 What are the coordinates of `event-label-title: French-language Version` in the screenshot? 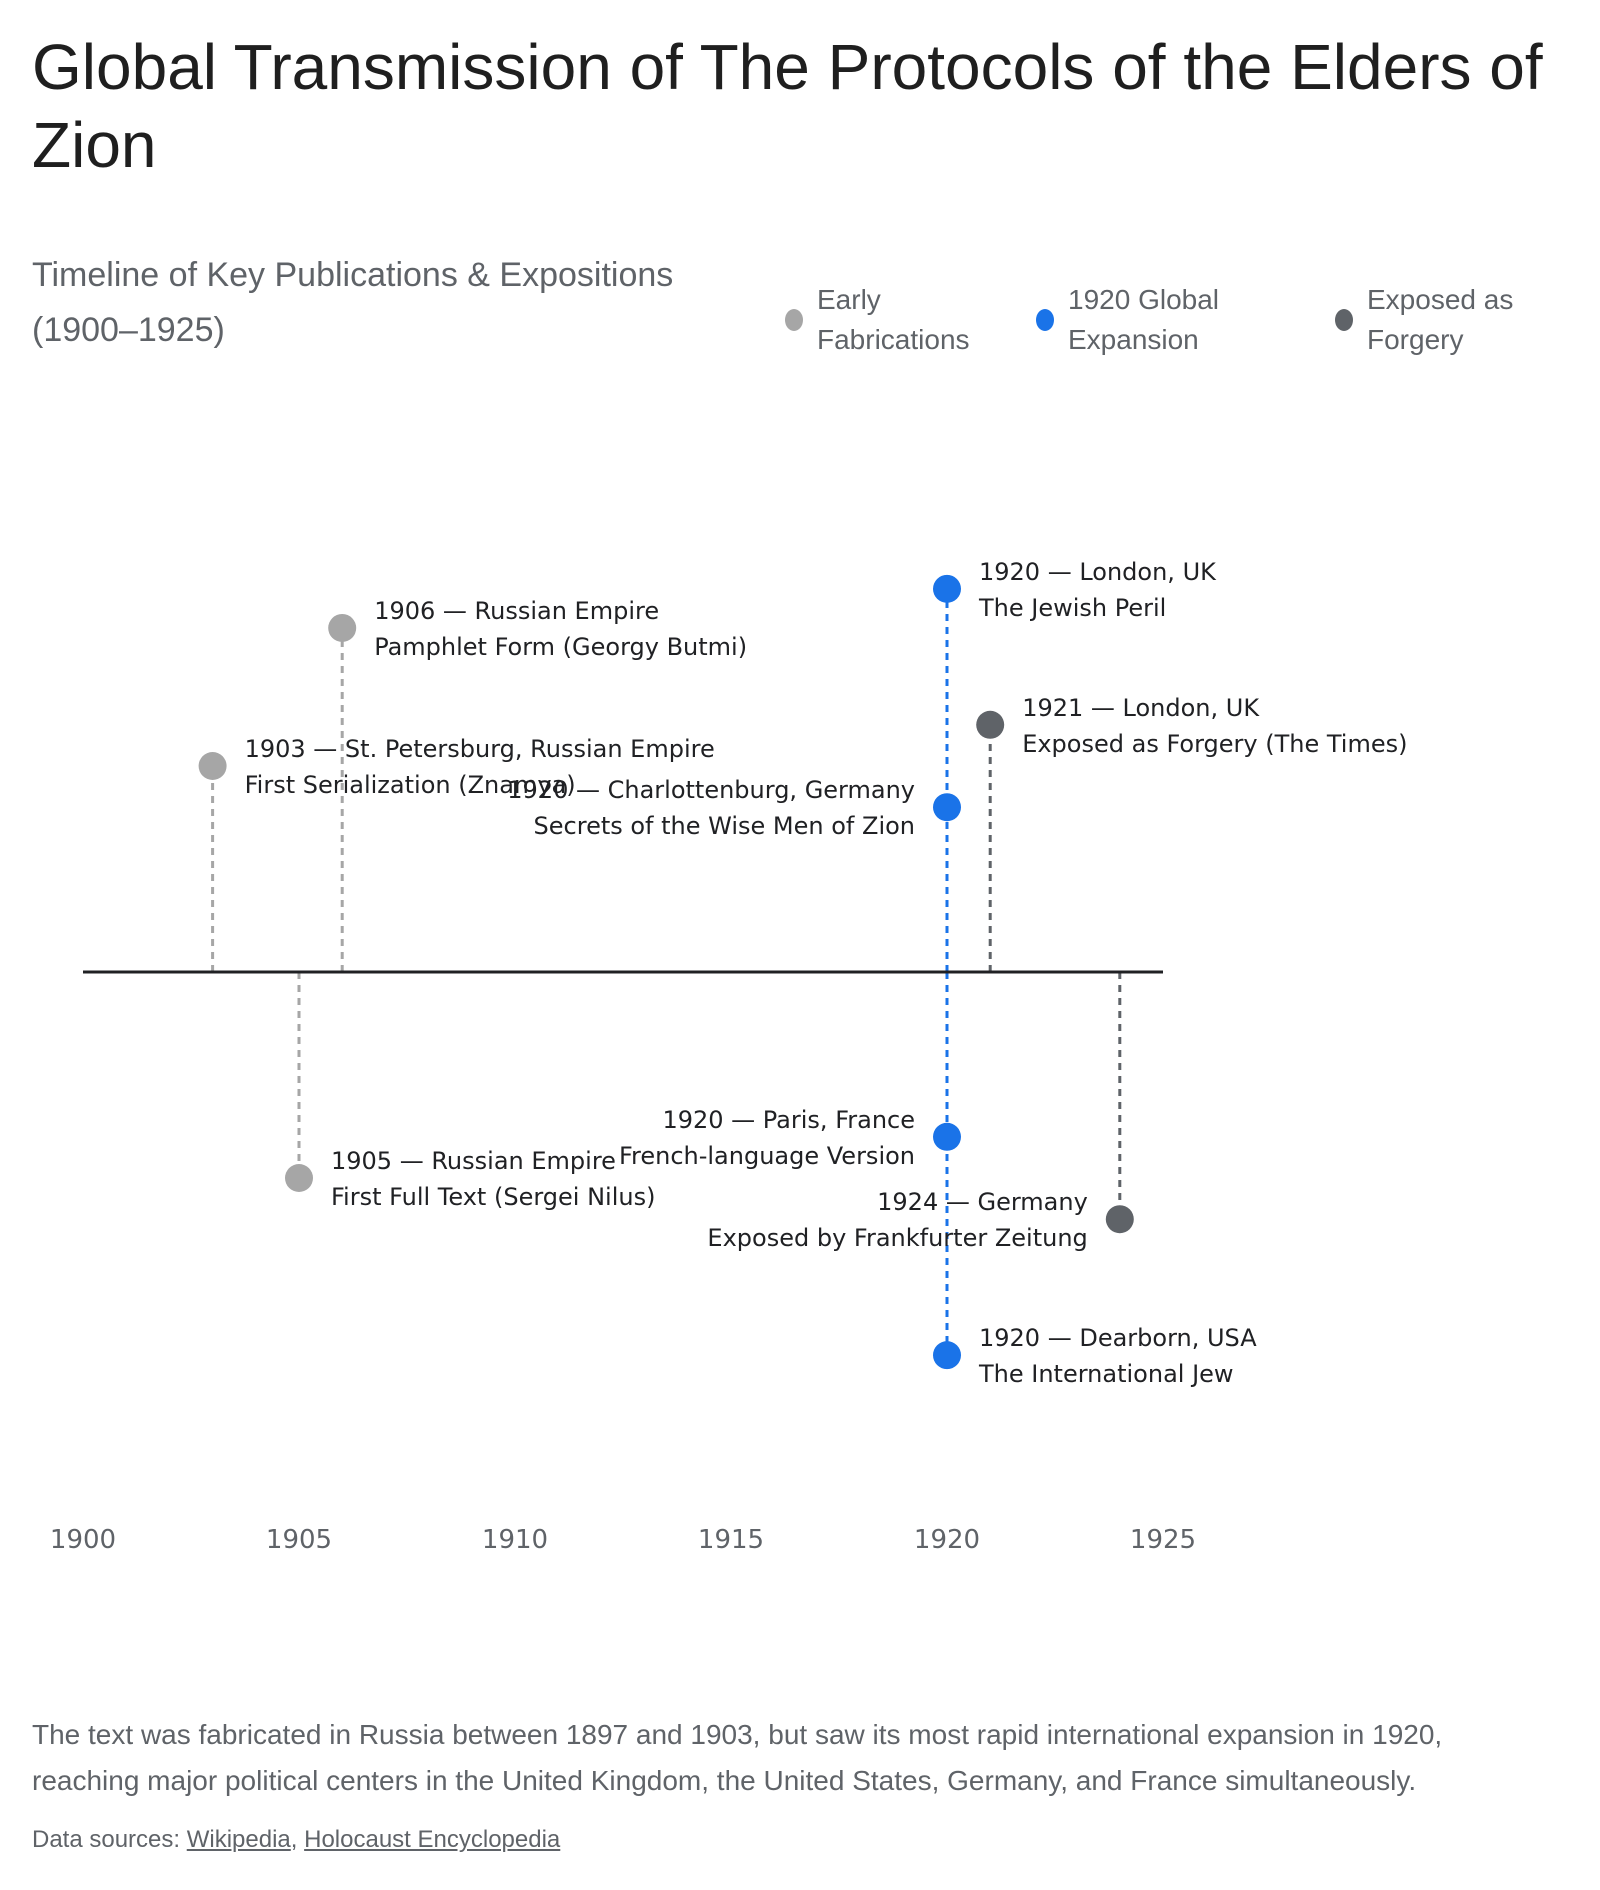 It's located at (767, 1156).